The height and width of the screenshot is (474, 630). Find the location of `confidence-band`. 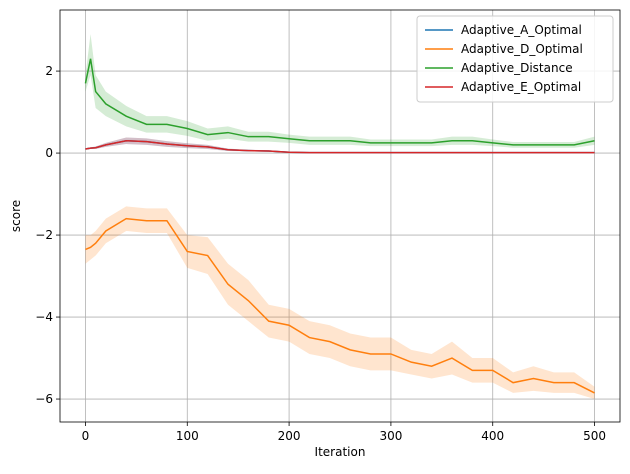

confidence-band is located at coordinates (340, 145).